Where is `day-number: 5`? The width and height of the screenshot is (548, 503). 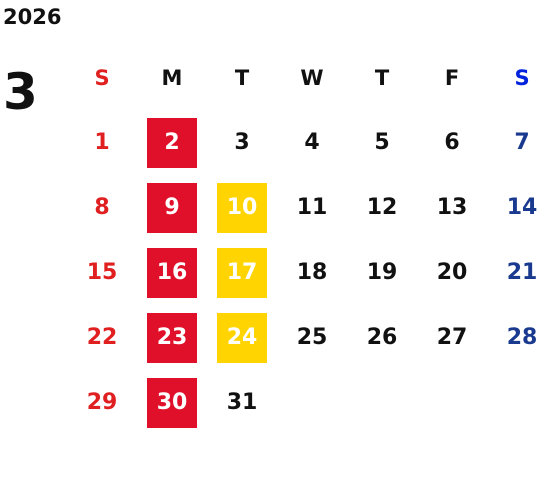
day-number: 5 is located at coordinates (382, 142).